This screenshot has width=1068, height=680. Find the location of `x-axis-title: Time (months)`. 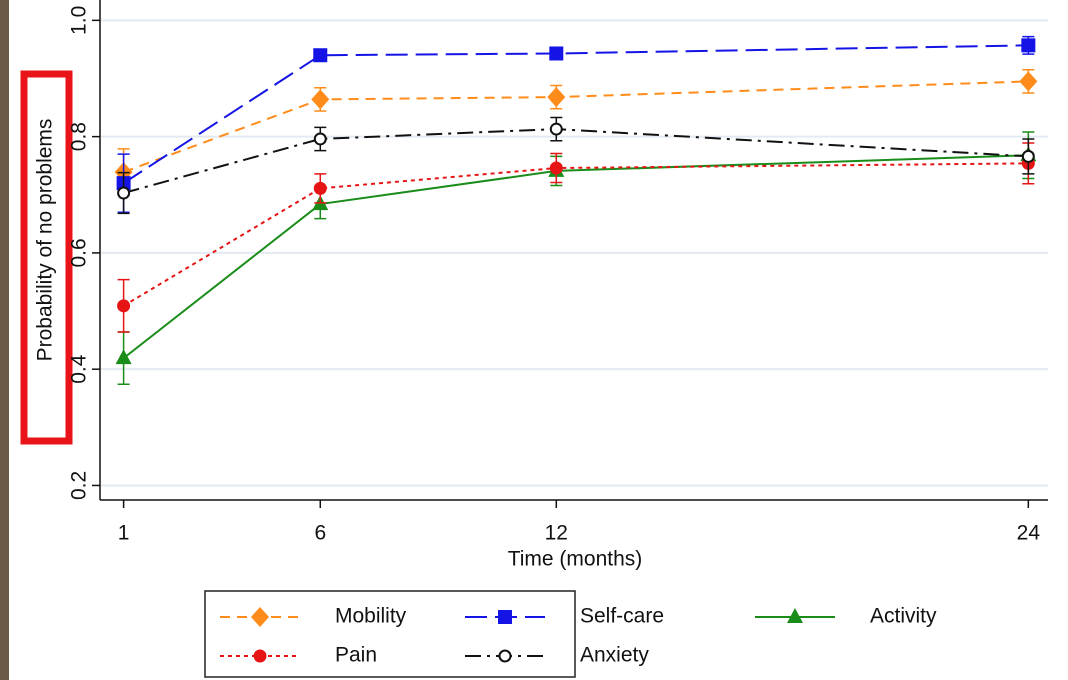

x-axis-title: Time (months) is located at coordinates (575, 559).